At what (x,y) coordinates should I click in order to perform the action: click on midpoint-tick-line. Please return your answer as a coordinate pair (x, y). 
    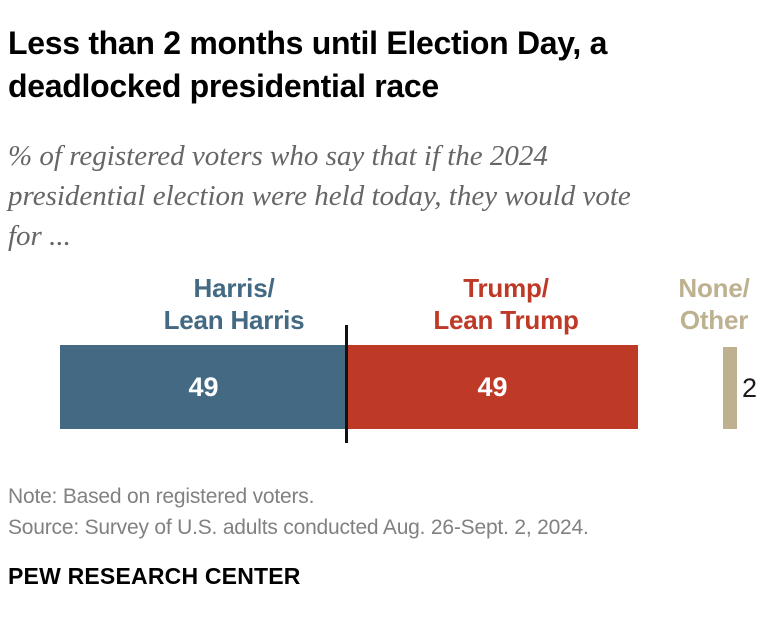
    Looking at the image, I should click on (346, 384).